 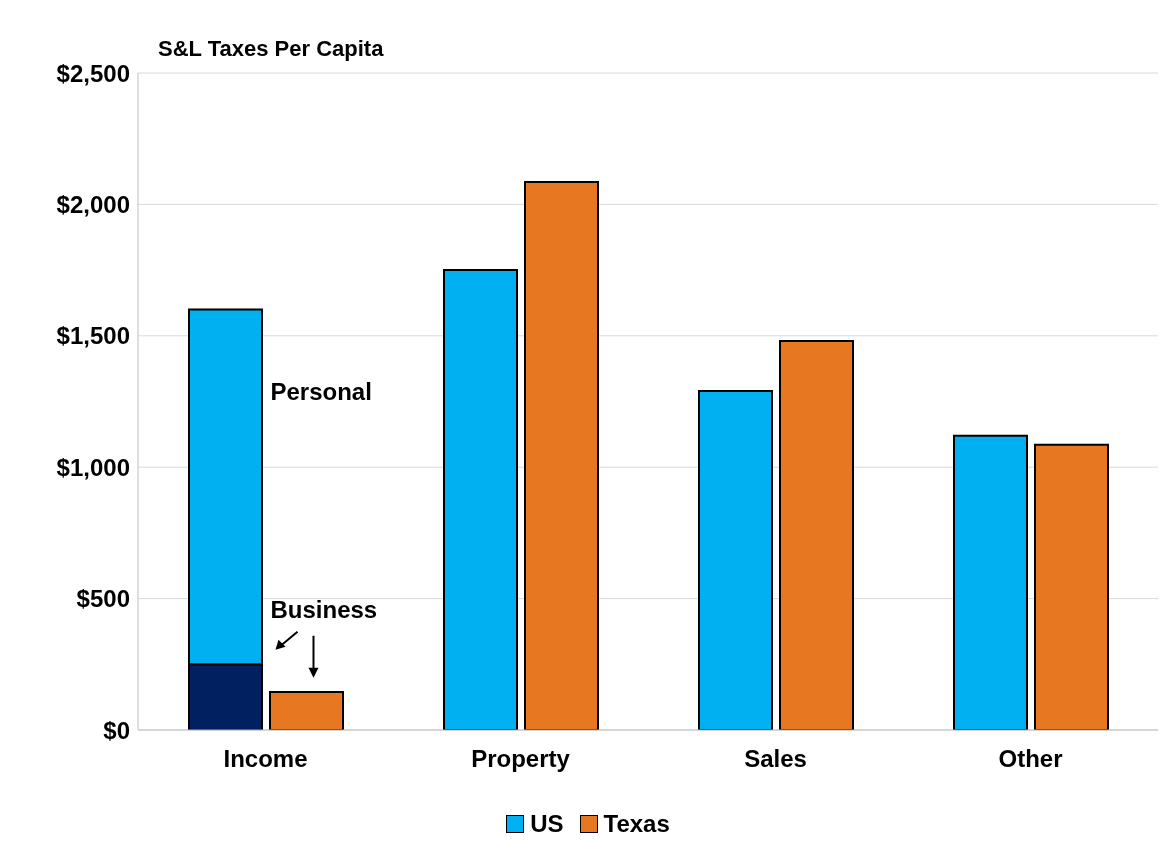 I want to click on y-tick-label: $1,500, so click(x=93, y=336).